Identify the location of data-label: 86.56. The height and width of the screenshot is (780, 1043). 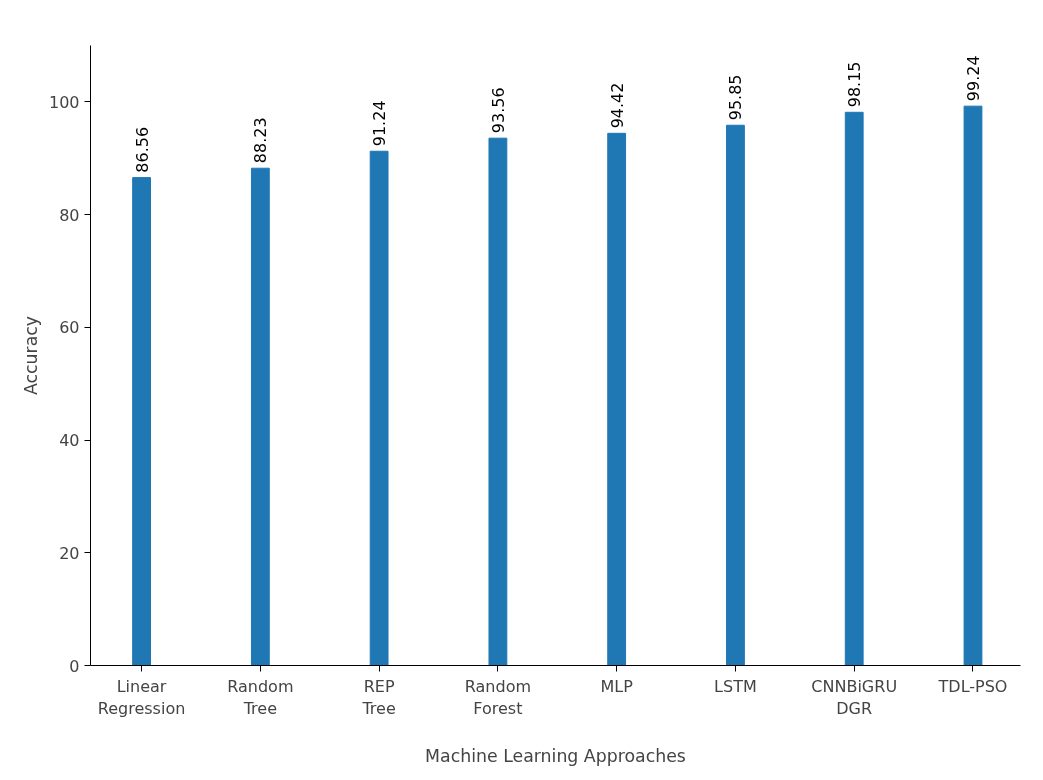
(142, 149).